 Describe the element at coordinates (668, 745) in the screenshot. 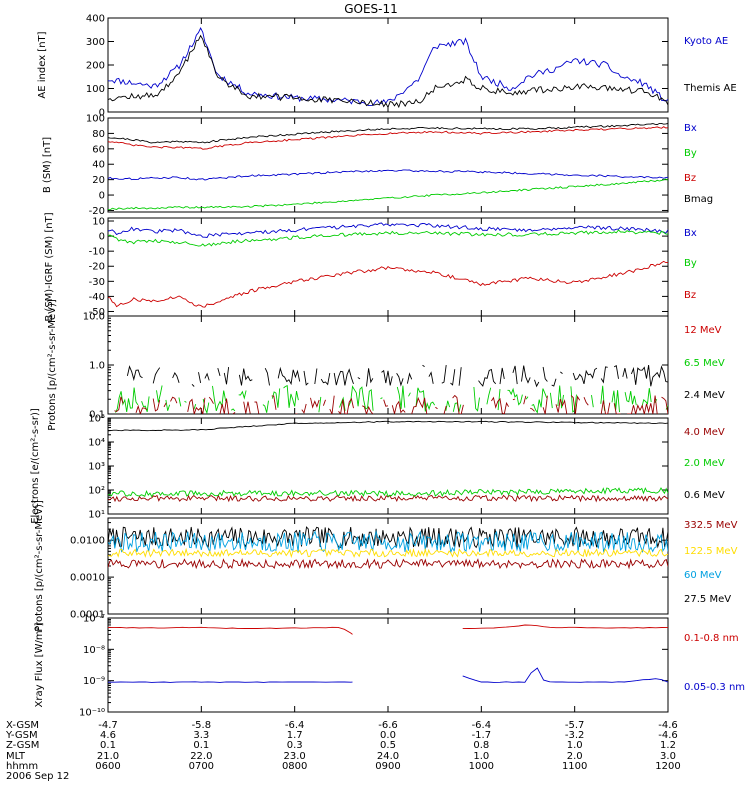

I see `footer-value: 1.2` at that location.